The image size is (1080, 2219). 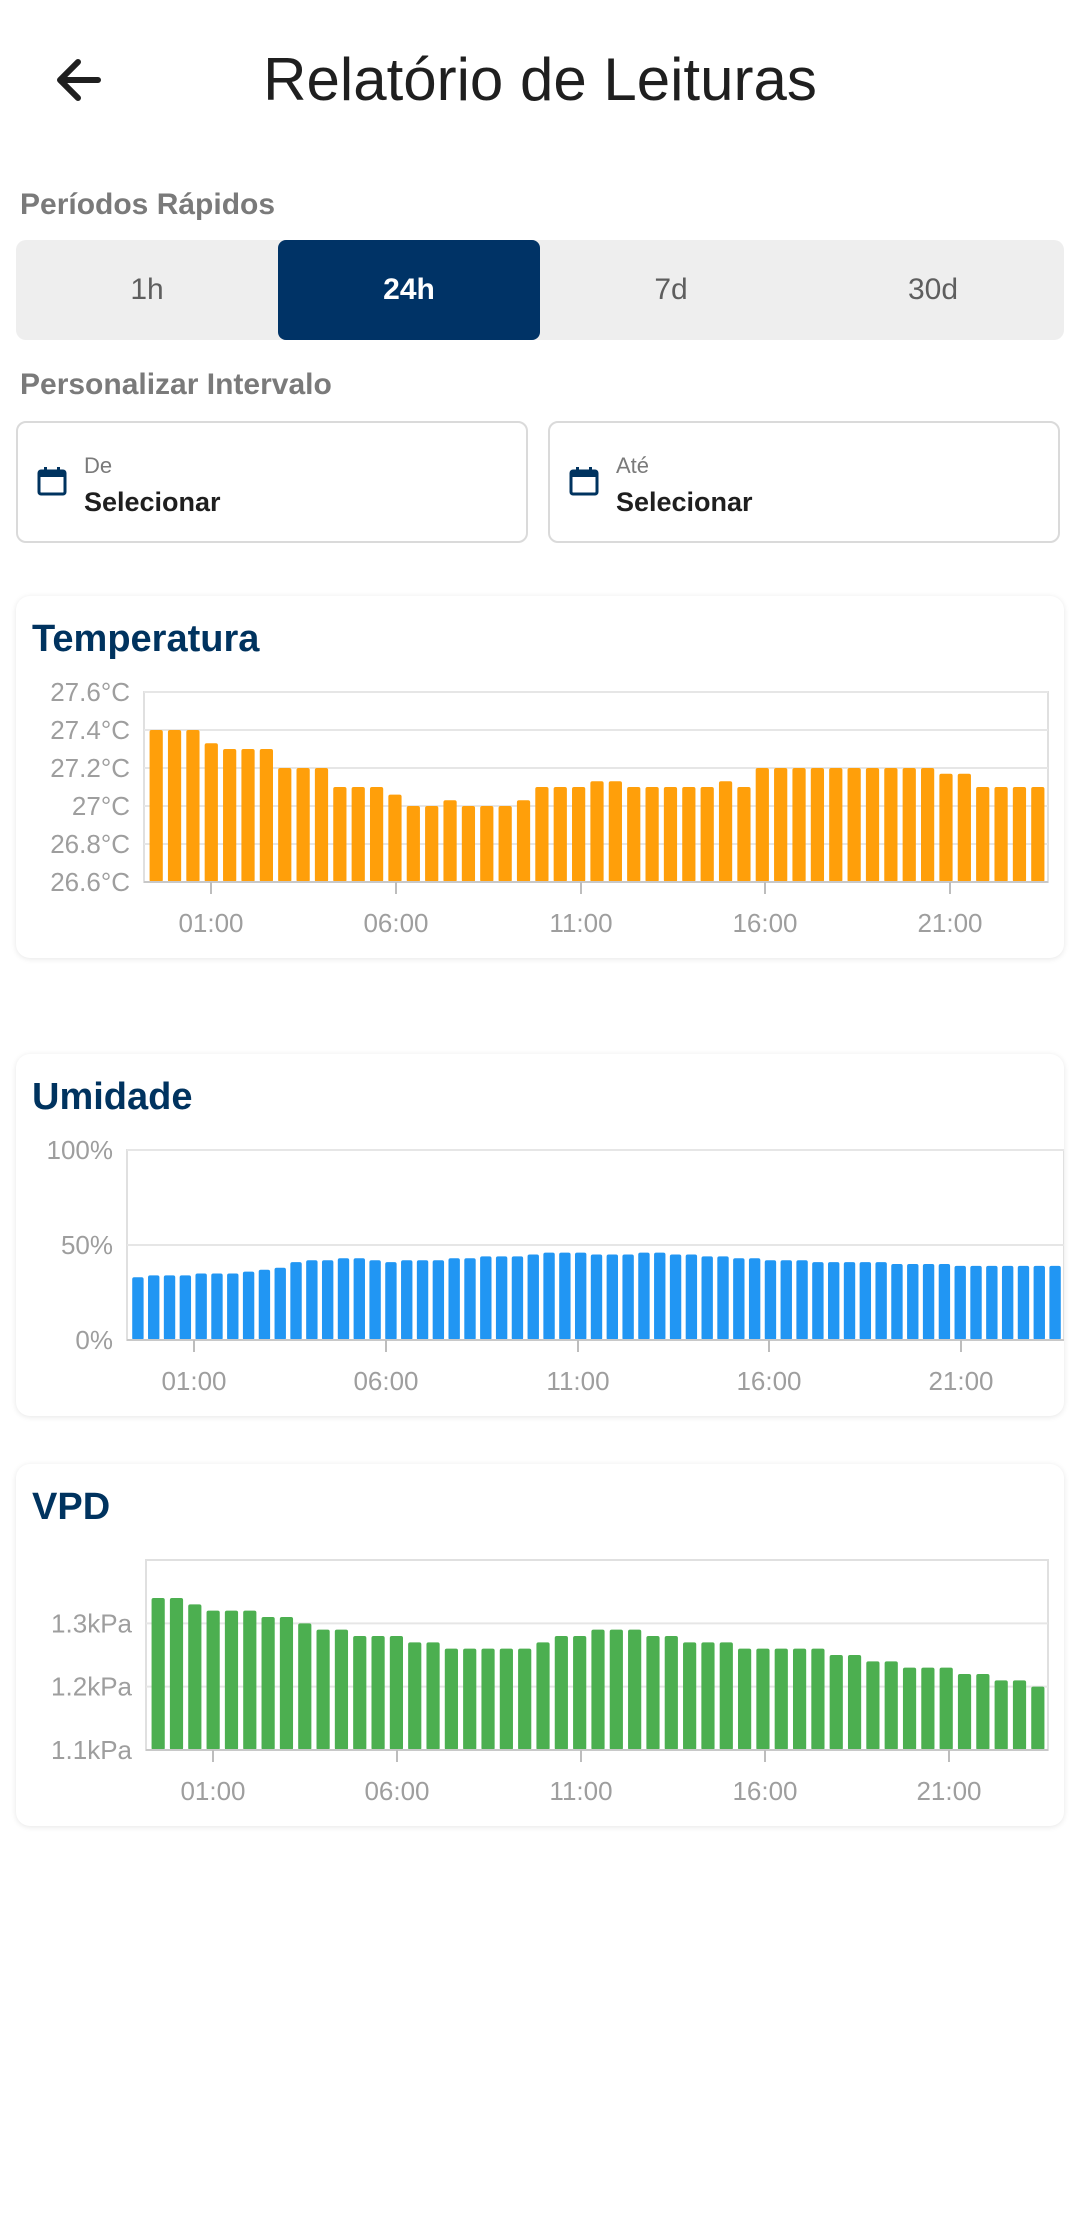 What do you see at coordinates (147, 289) in the screenshot?
I see `period-option-1h: 1h` at bounding box center [147, 289].